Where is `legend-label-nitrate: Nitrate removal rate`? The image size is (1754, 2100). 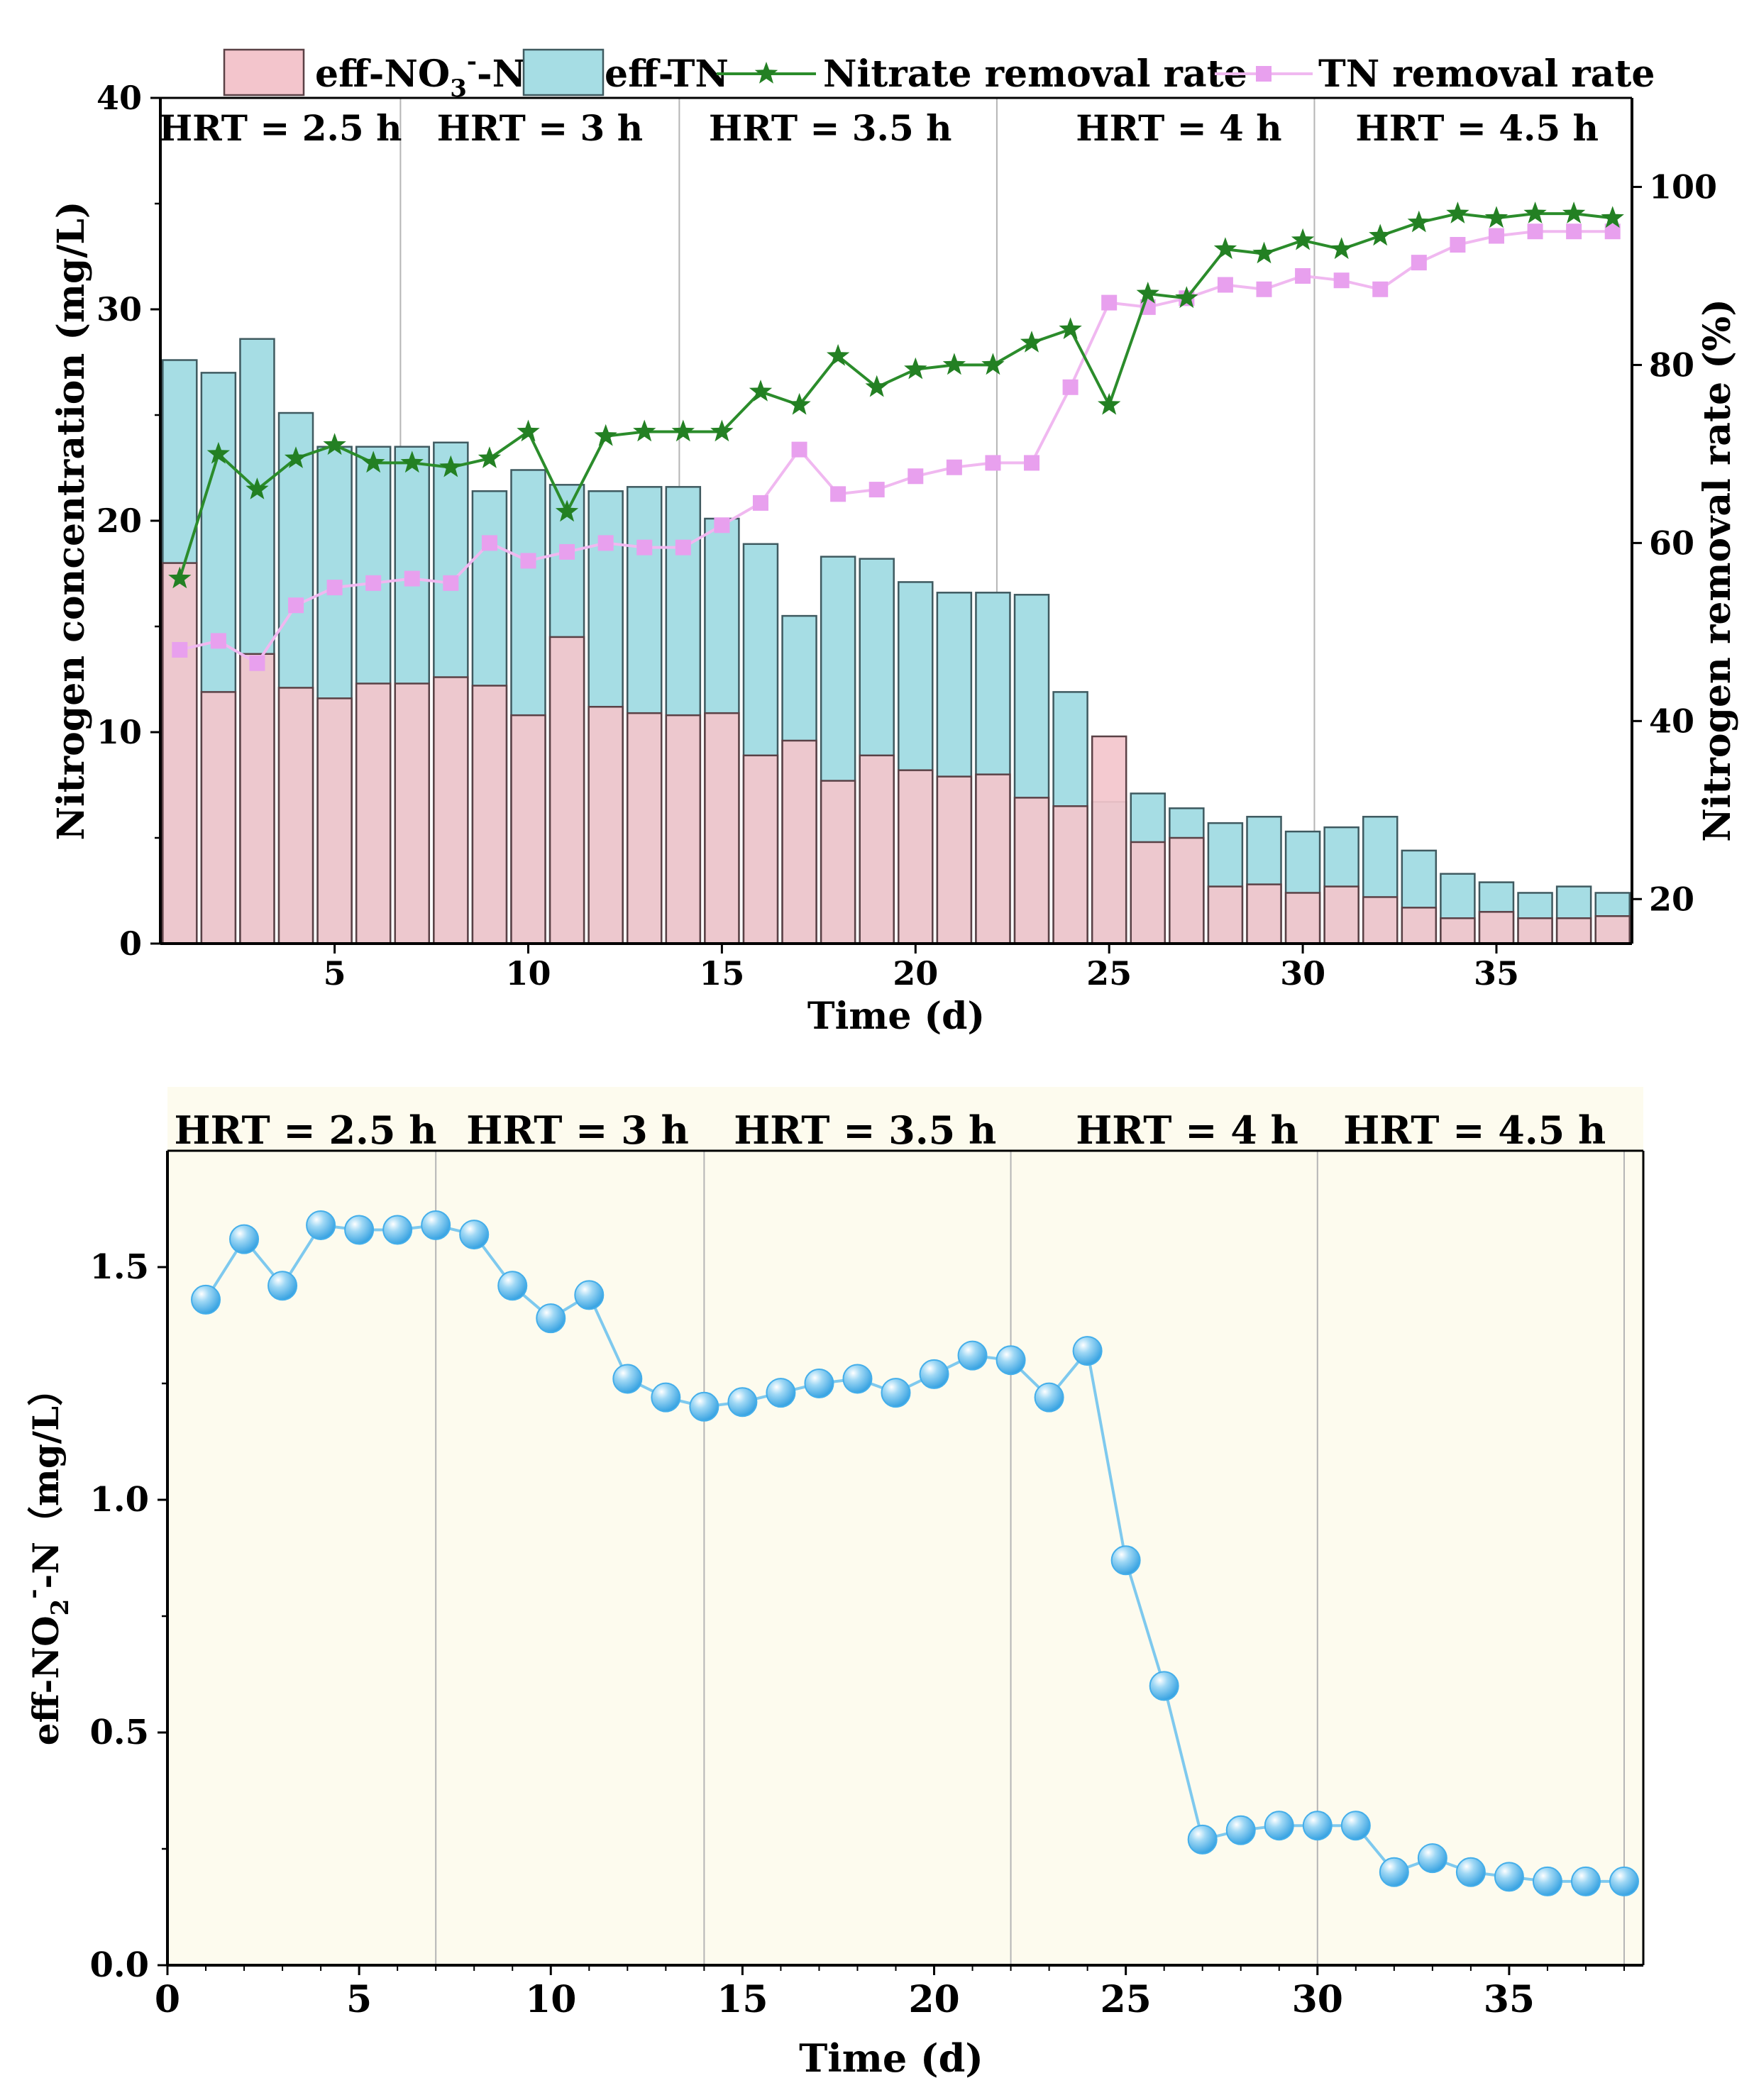
legend-label-nitrate: Nitrate removal rate is located at coordinates (1035, 74).